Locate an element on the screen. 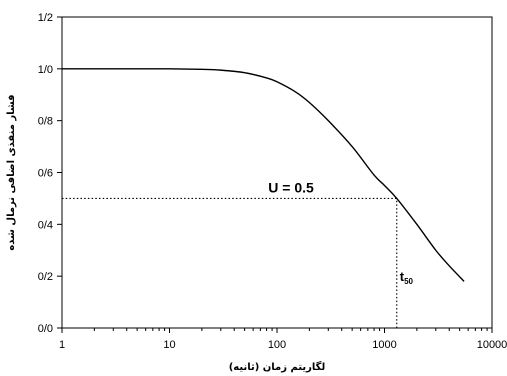 Image resolution: width=507 pixels, height=376 pixels. t50-annotation: t50 is located at coordinates (407, 277).